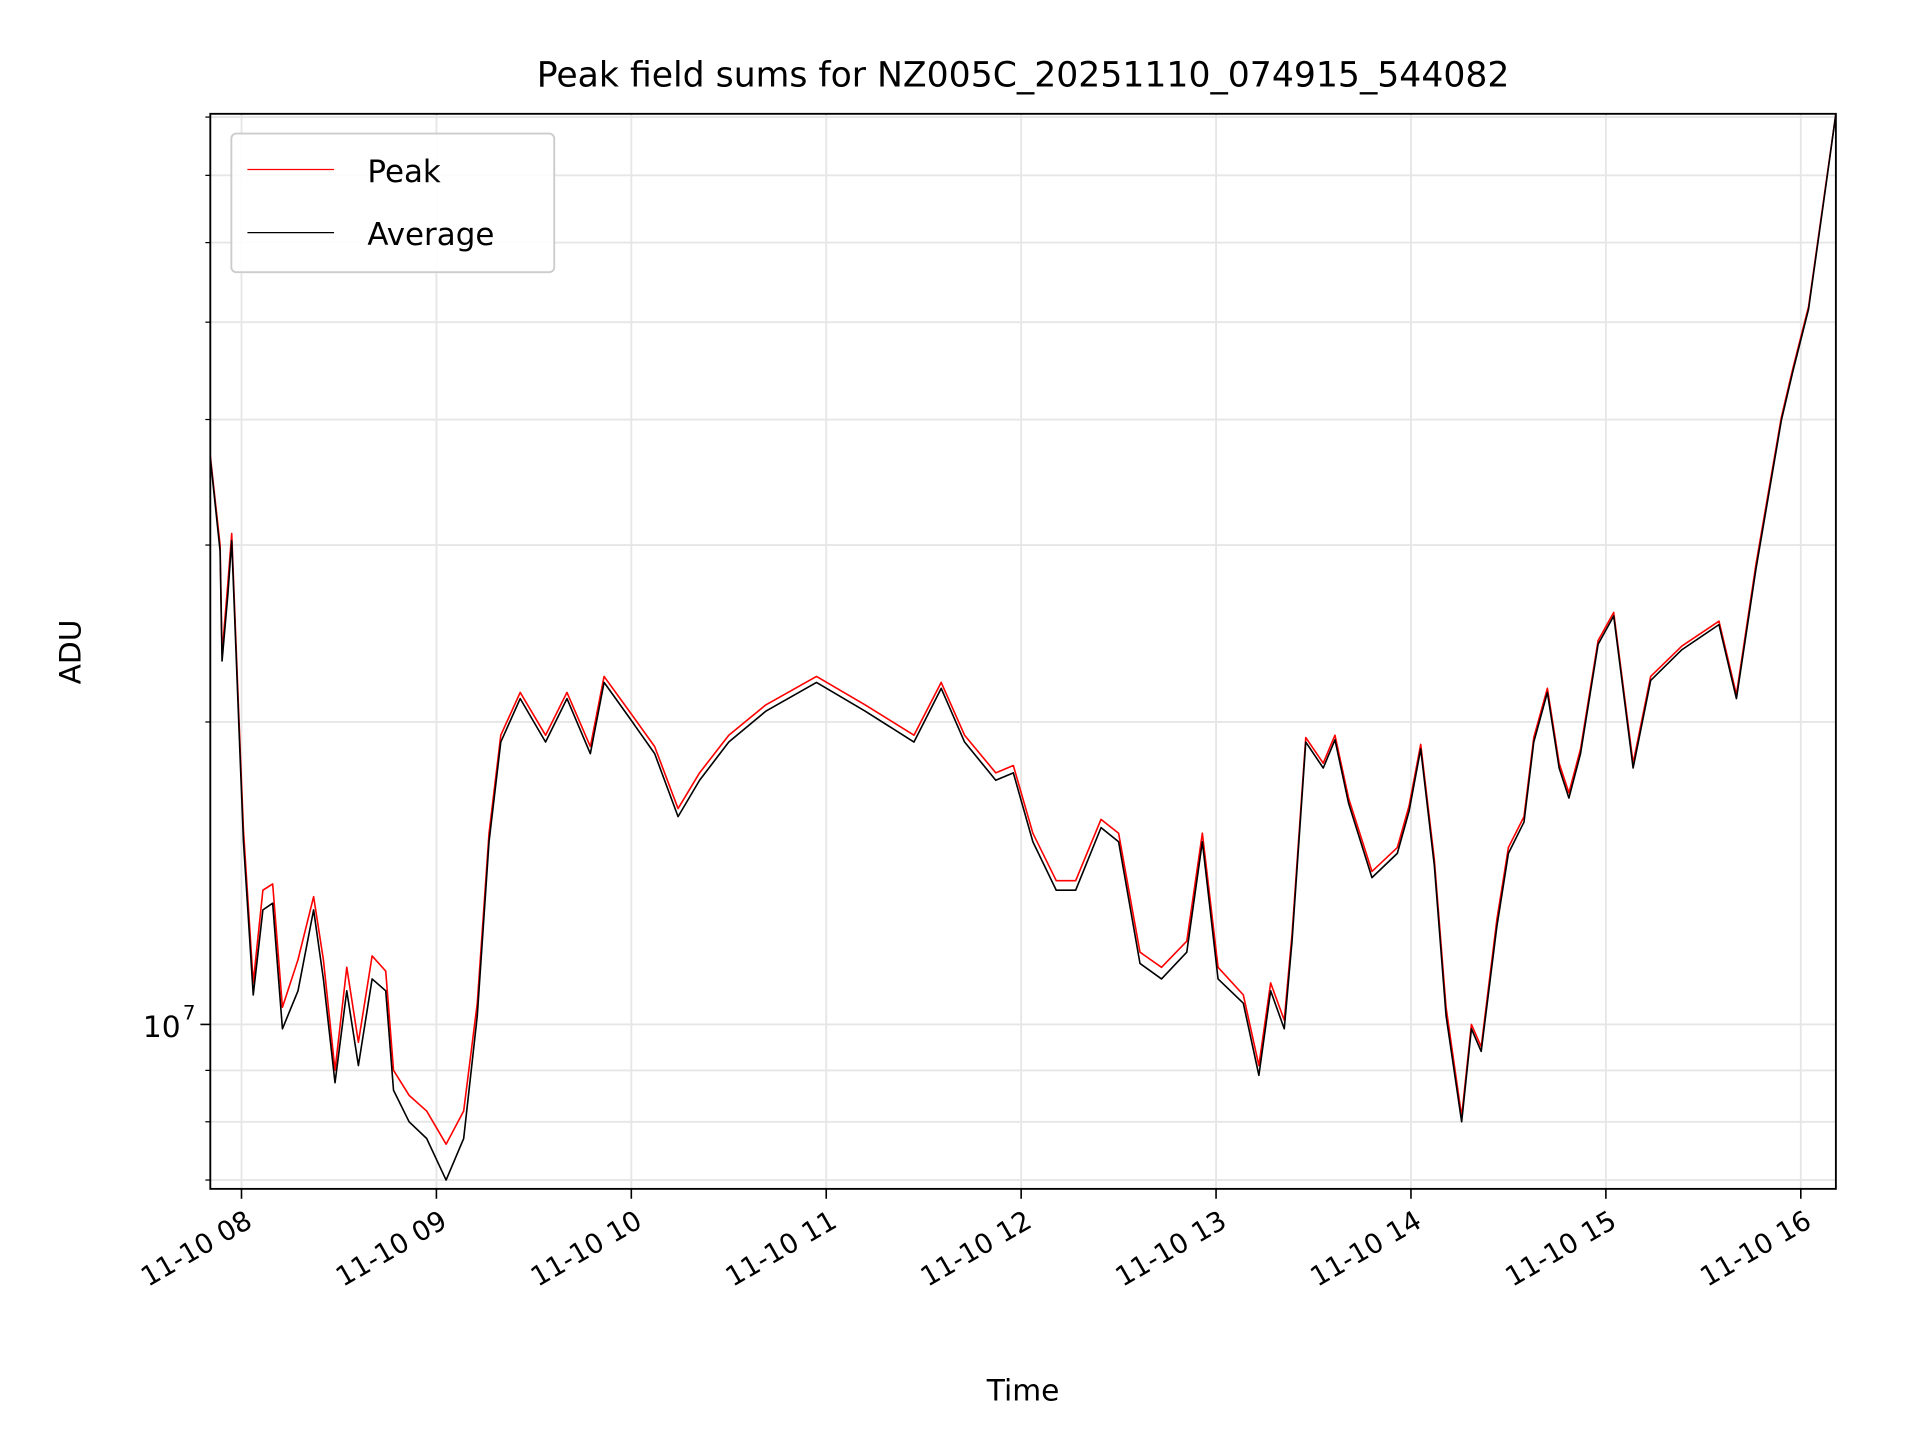  What do you see at coordinates (430, 235) in the screenshot?
I see `legend-average-label: Average` at bounding box center [430, 235].